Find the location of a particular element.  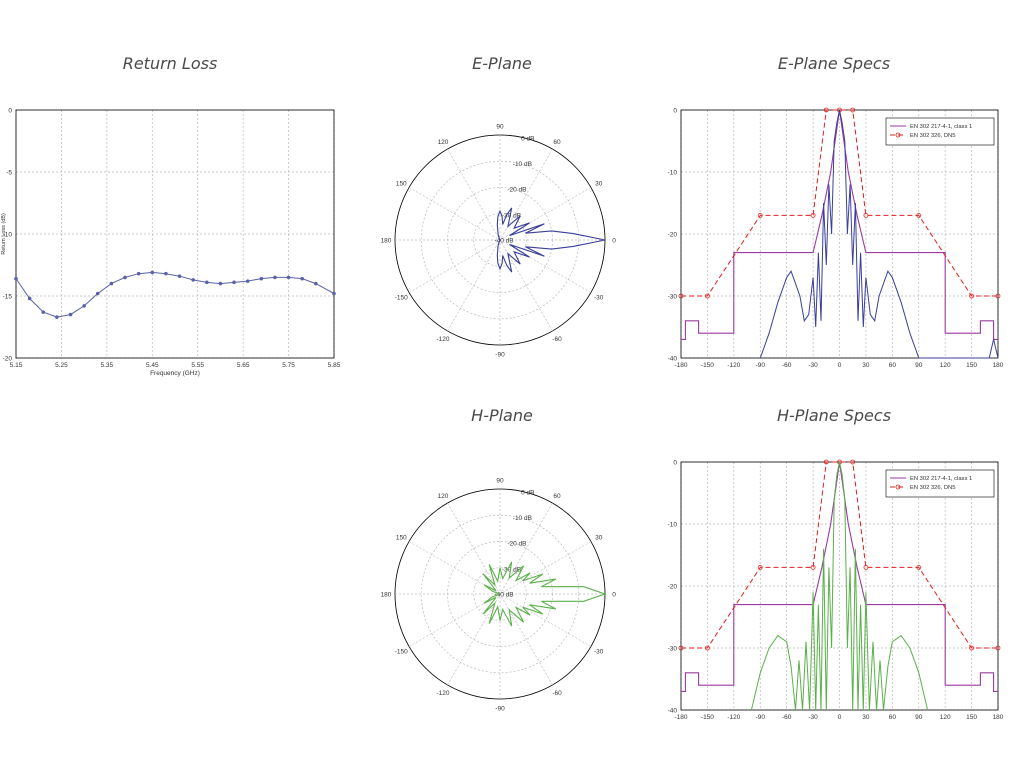

polar-ring is located at coordinates (500, 240).